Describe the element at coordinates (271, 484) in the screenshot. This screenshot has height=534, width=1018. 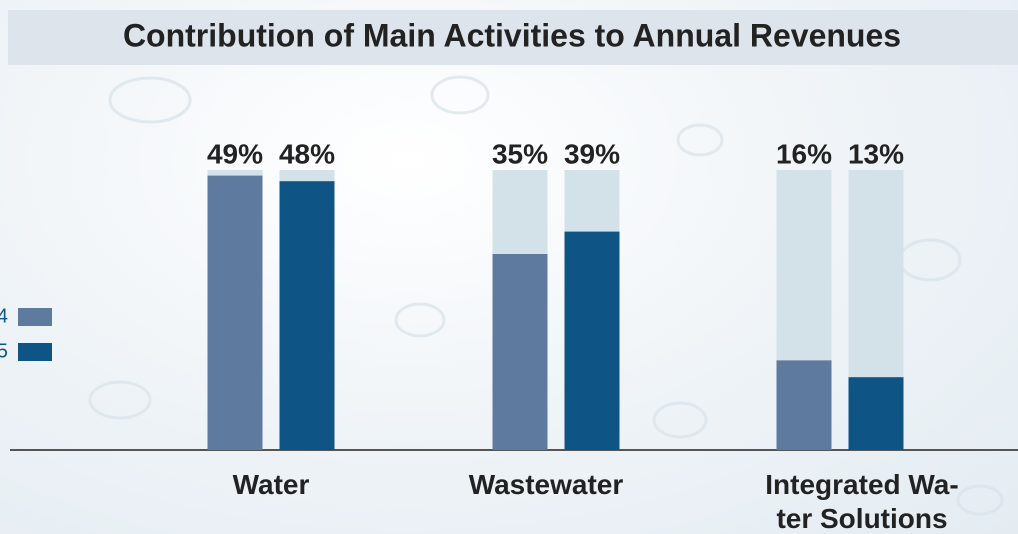
I see `x-tick-label: Water` at that location.